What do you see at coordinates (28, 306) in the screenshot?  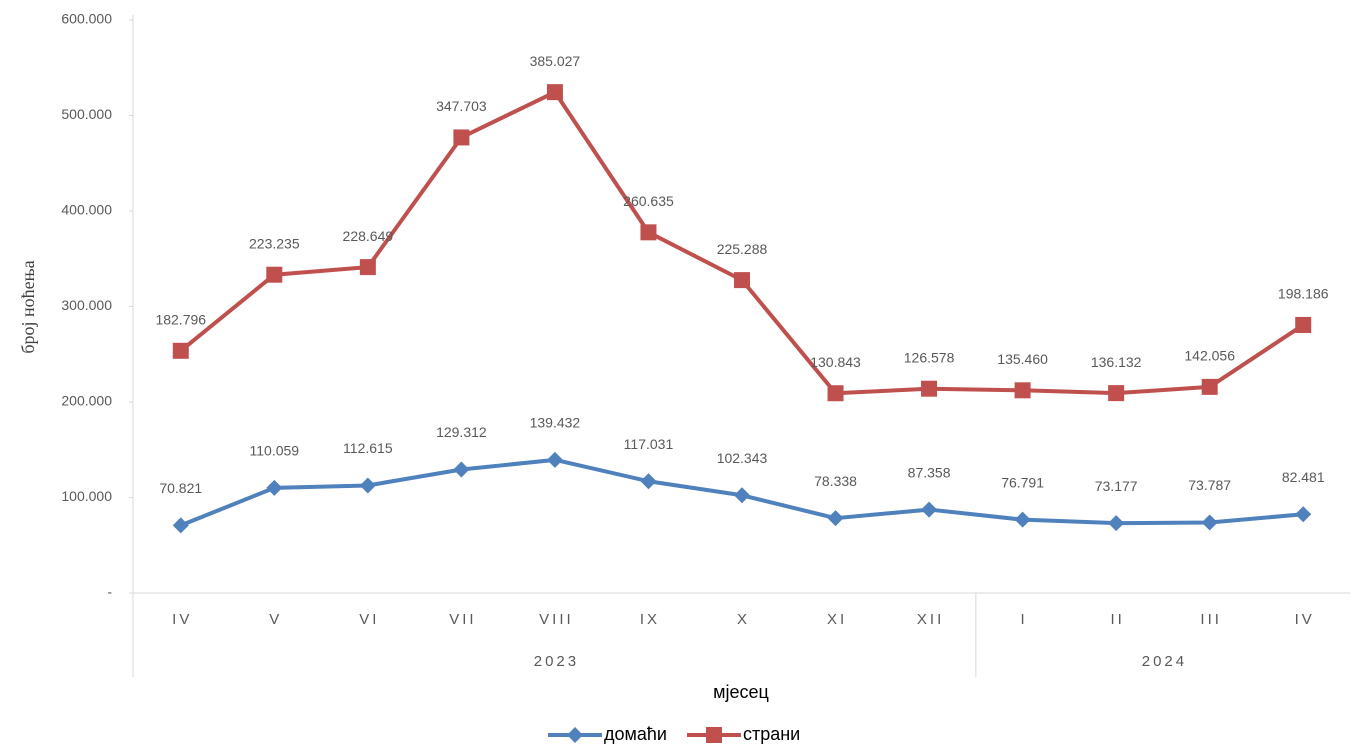 I see `y-axis-label: број ноћења` at bounding box center [28, 306].